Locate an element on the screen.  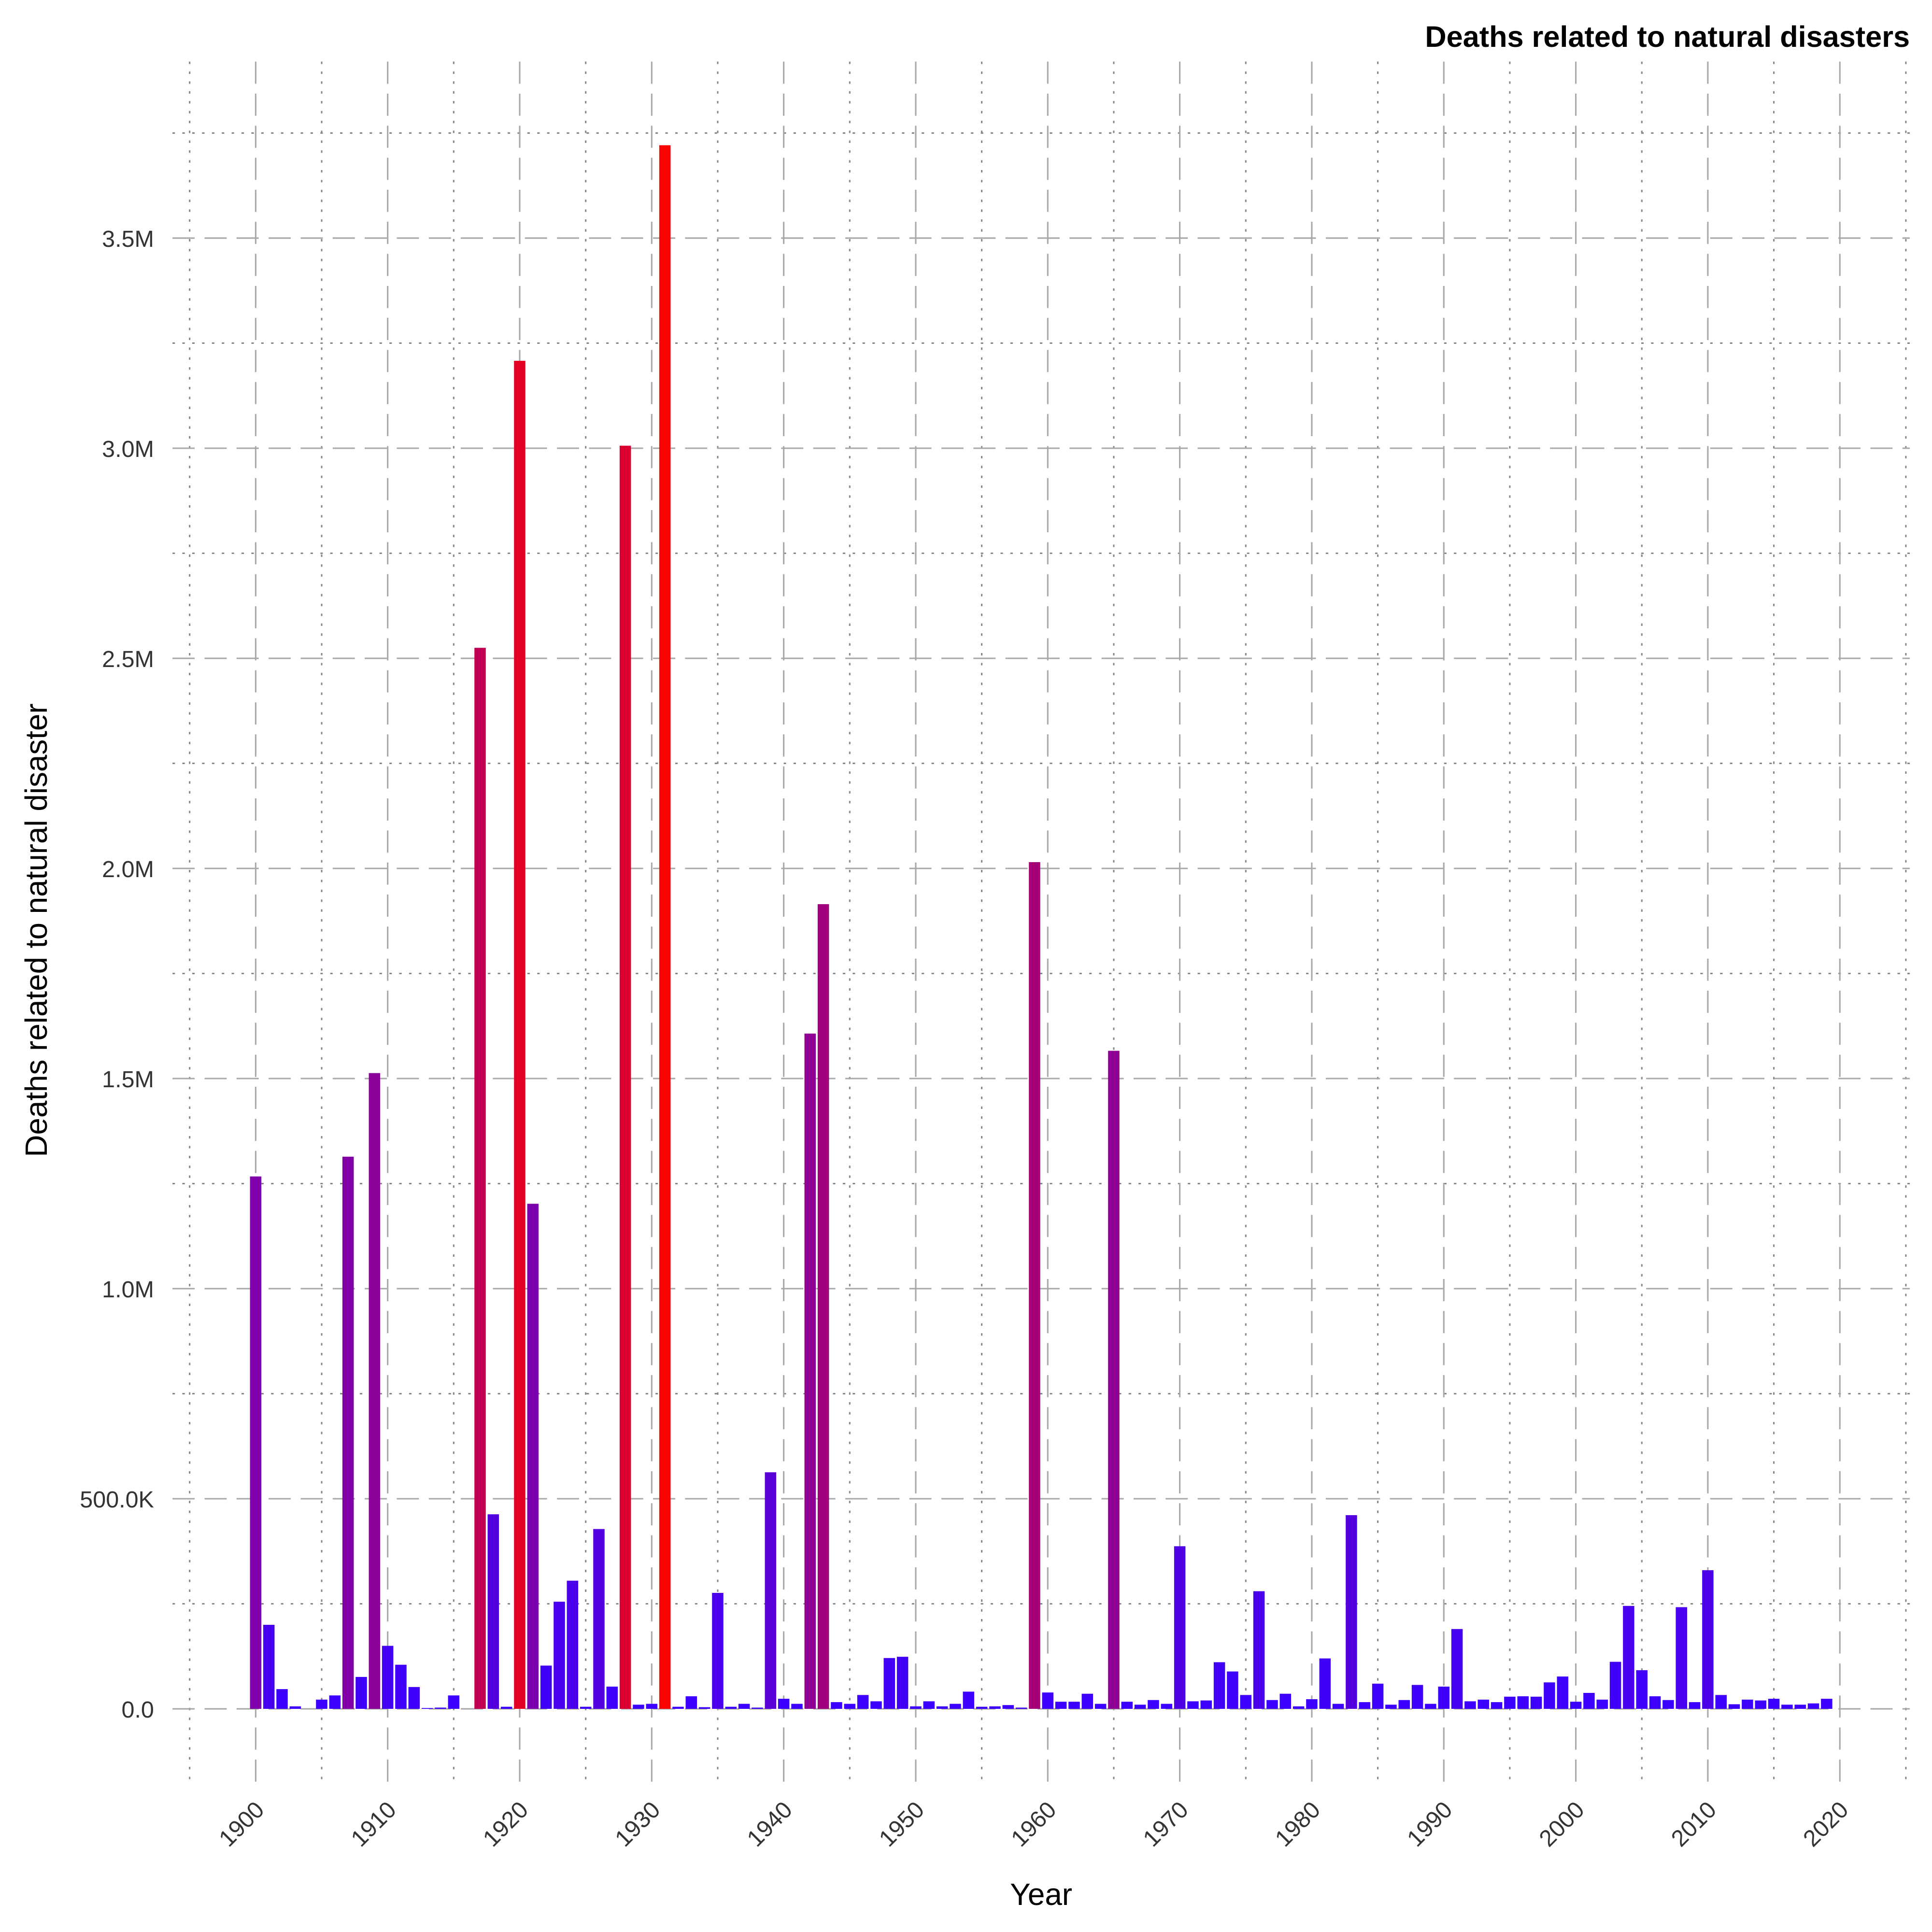
y-tick-label: 3.0M is located at coordinates (128, 449).